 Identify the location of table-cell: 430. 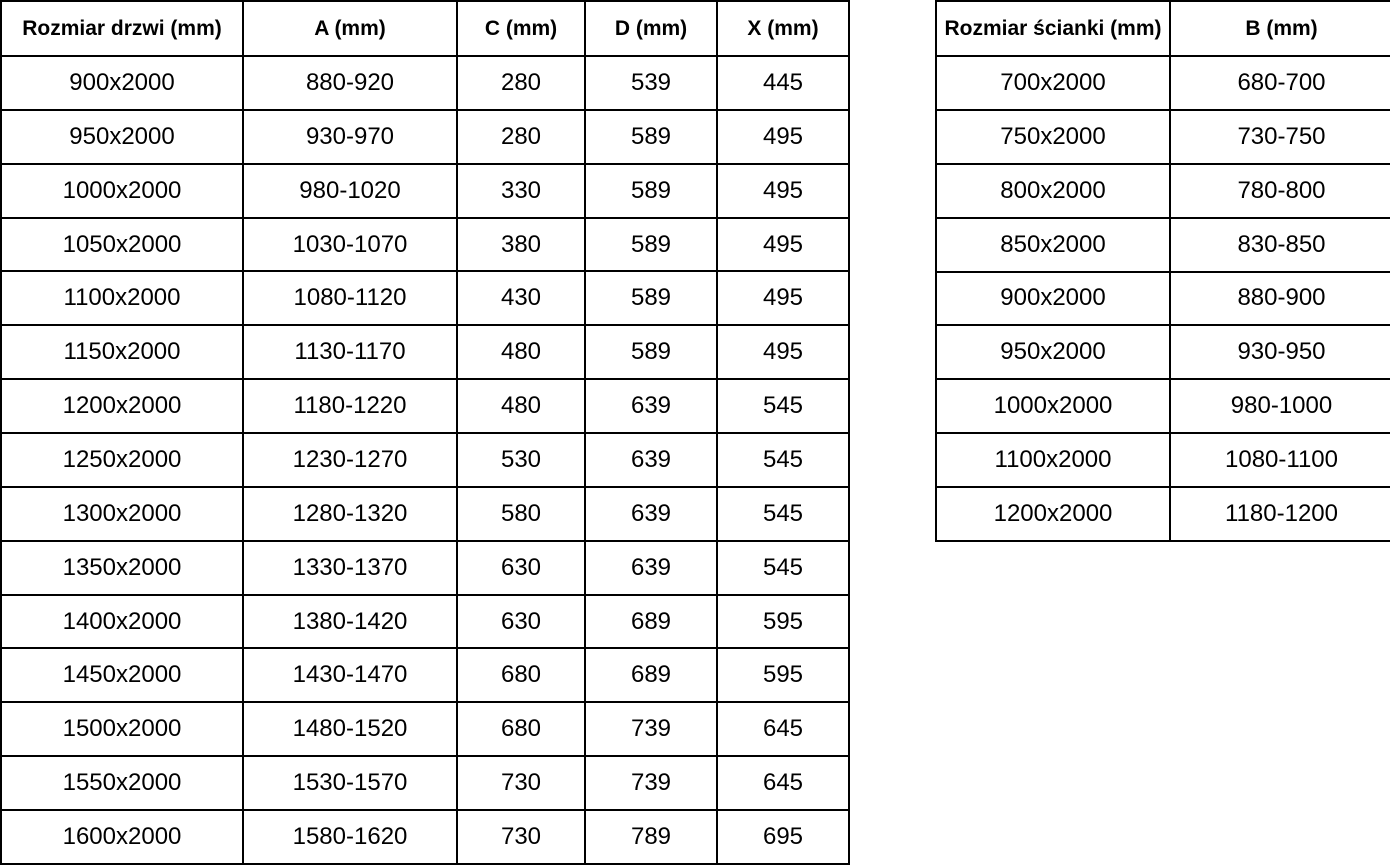
(521, 298).